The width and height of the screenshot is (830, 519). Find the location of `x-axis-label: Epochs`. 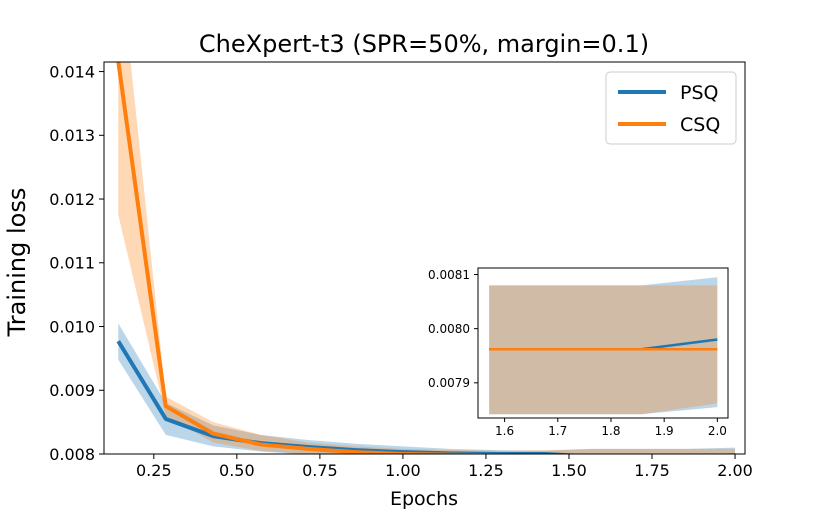

x-axis-label: Epochs is located at coordinates (424, 499).